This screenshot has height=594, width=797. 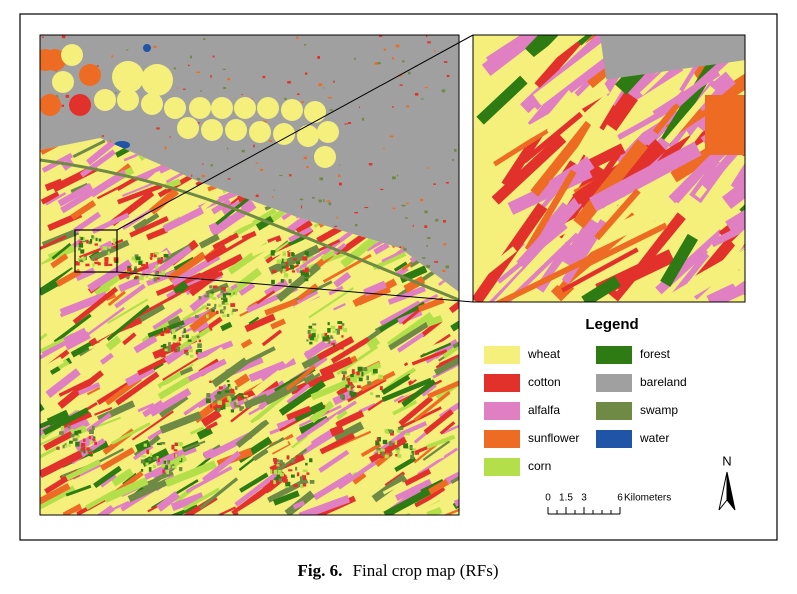 I want to click on zoom-line, so click(x=295, y=287).